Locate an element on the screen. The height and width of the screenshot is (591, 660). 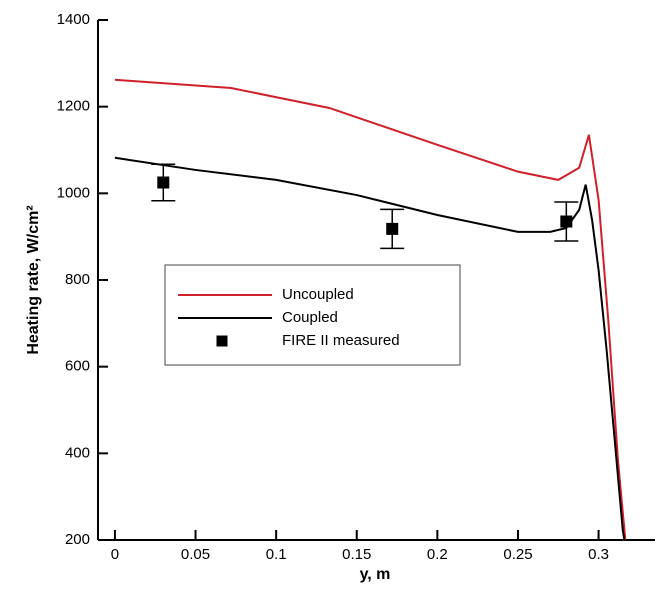
x-tick-label: 0.15 is located at coordinates (356, 554).